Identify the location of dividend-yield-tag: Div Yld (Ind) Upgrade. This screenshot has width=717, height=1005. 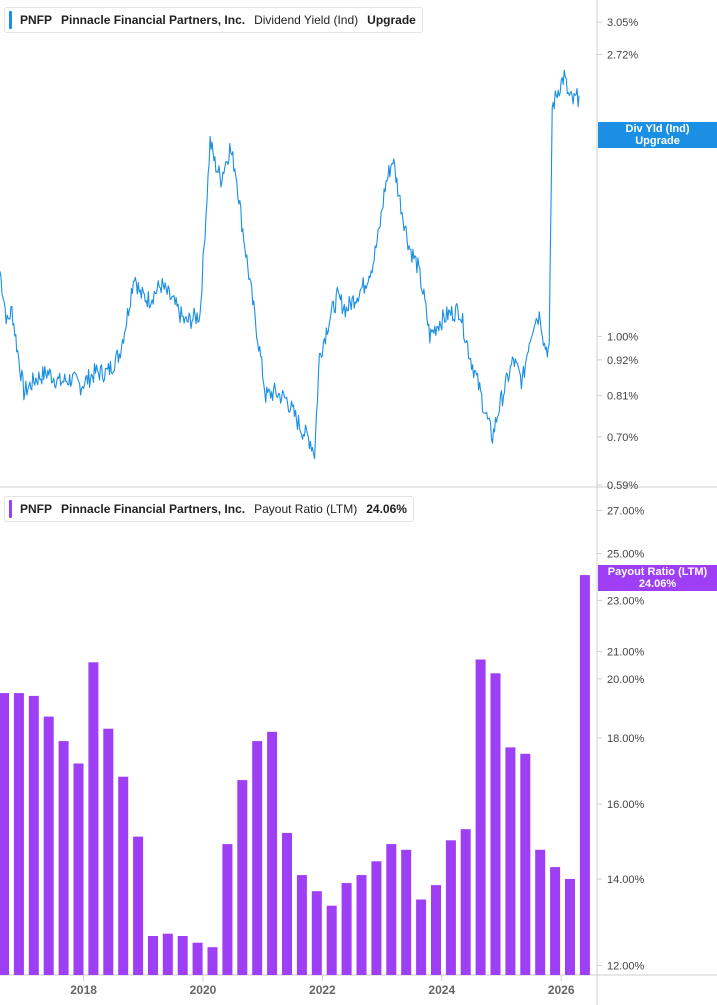
(657, 135).